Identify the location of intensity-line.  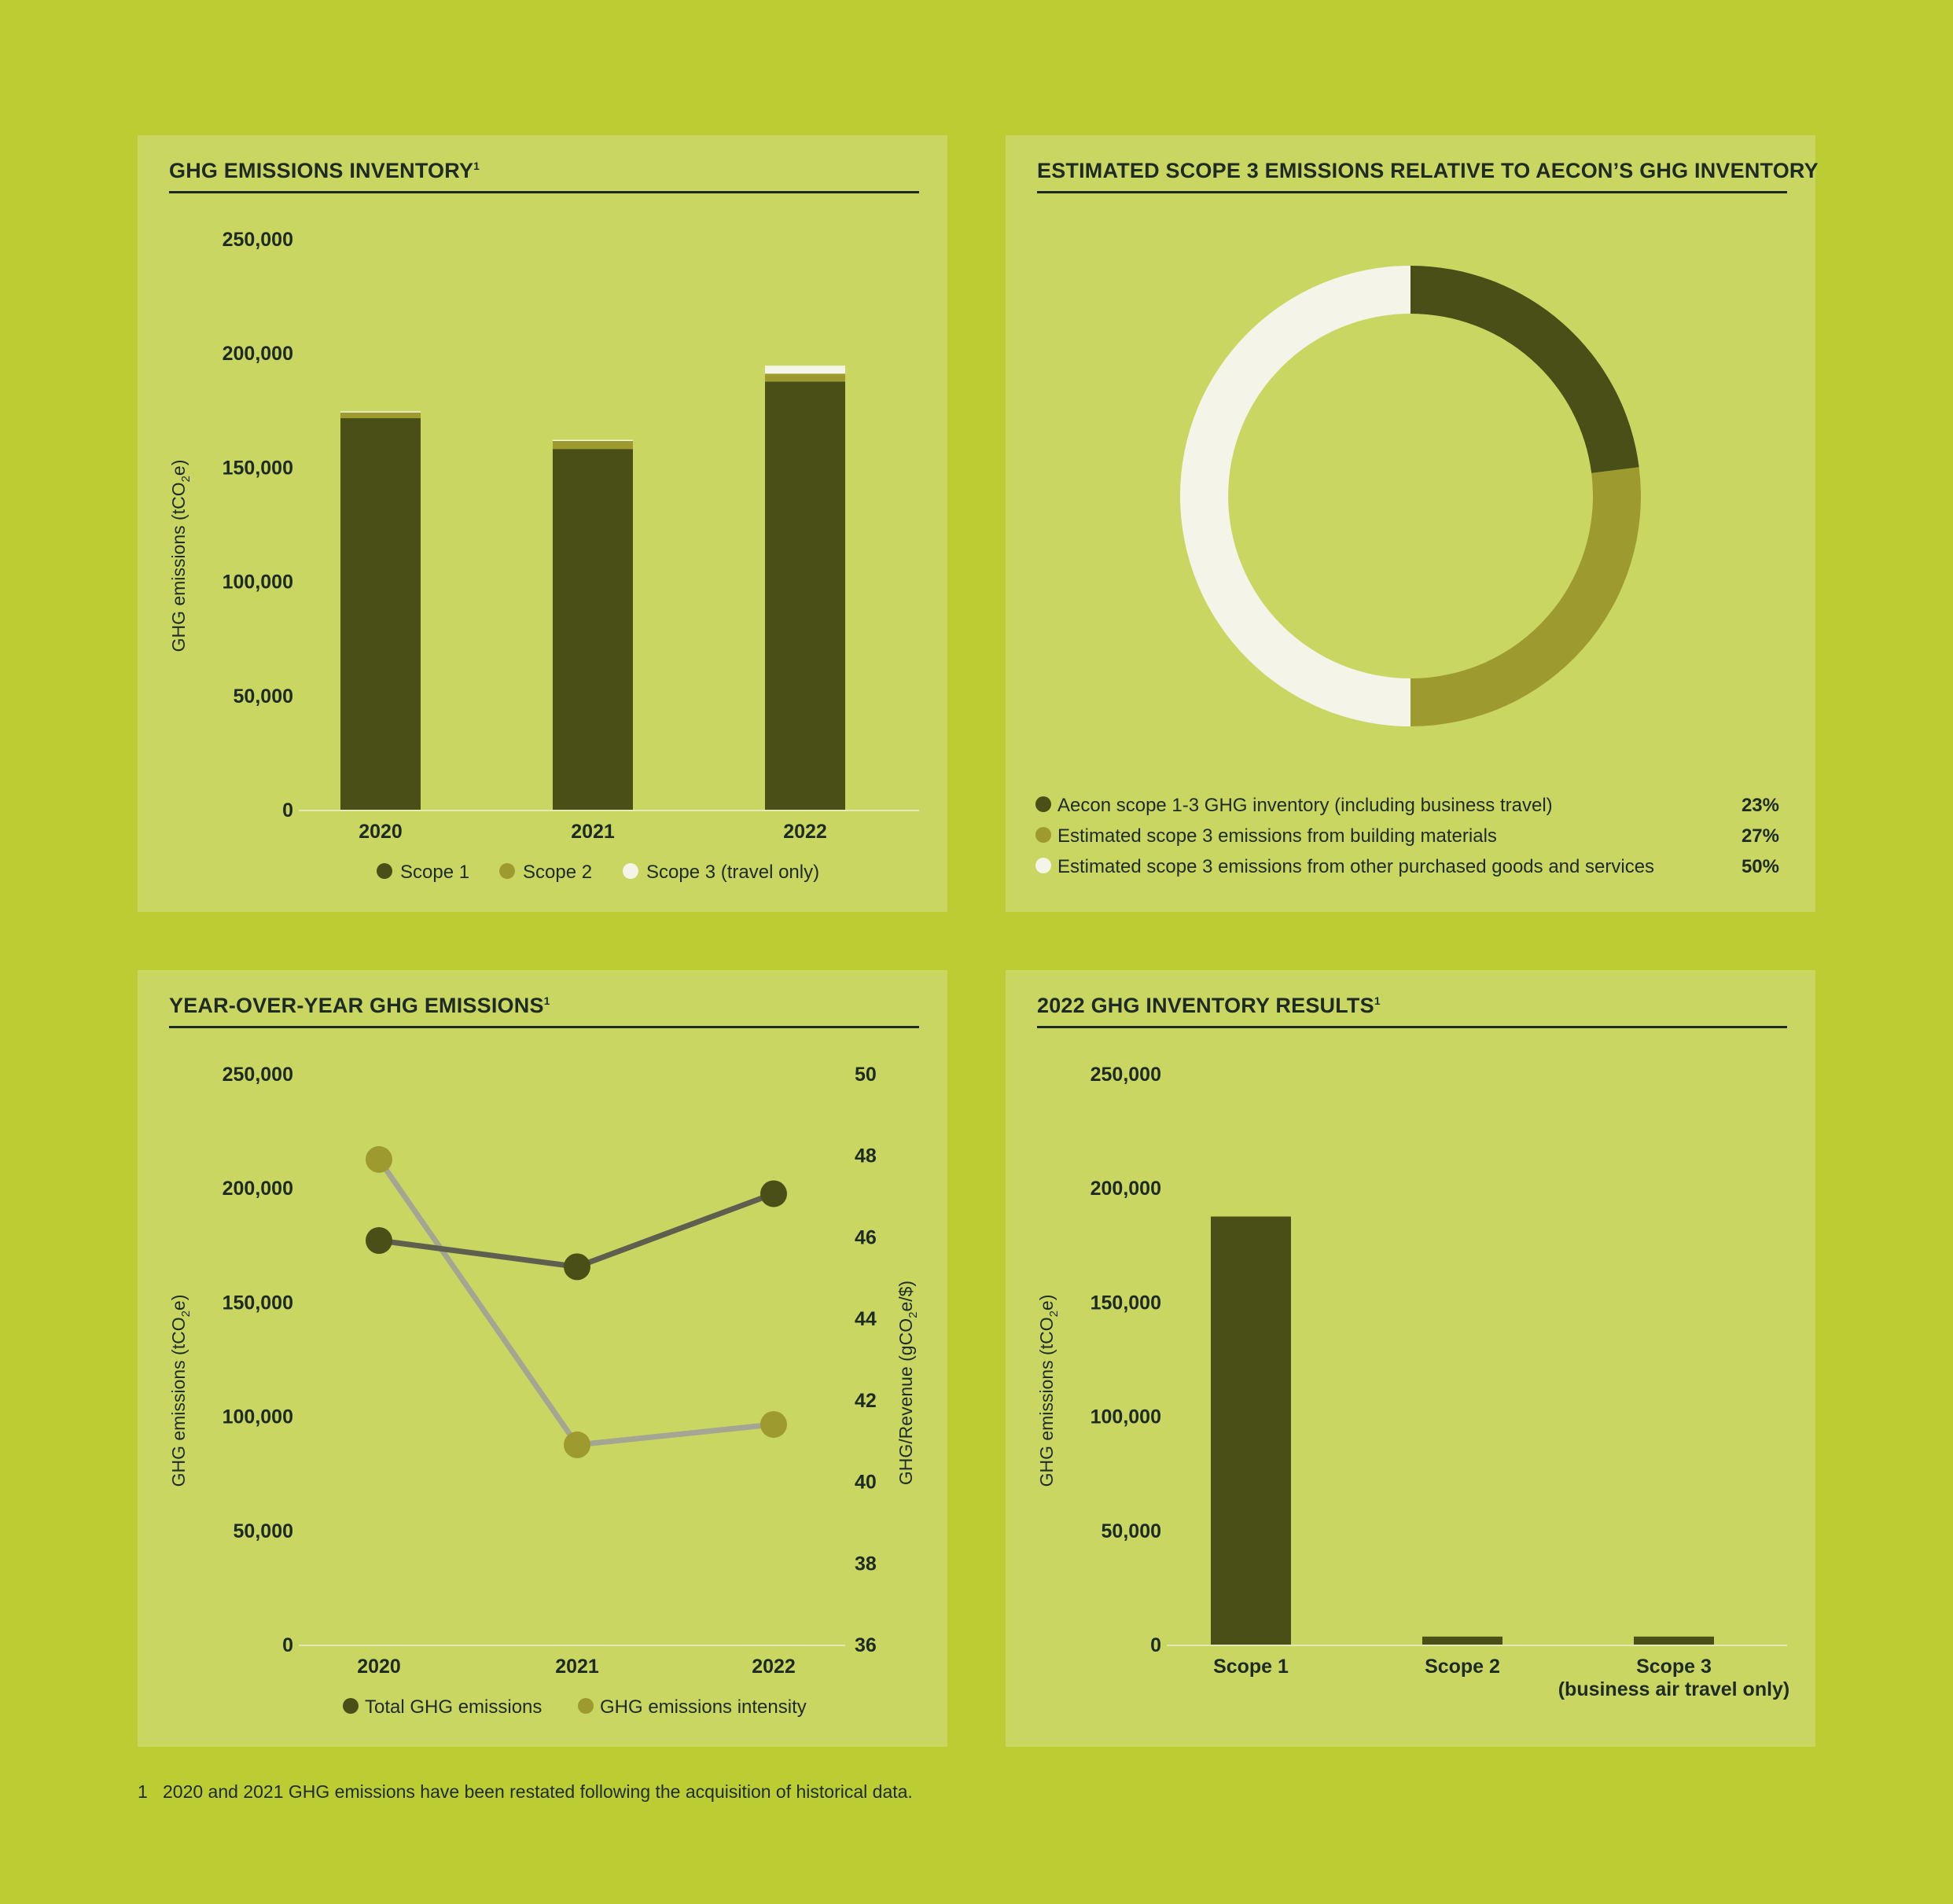
(576, 1302).